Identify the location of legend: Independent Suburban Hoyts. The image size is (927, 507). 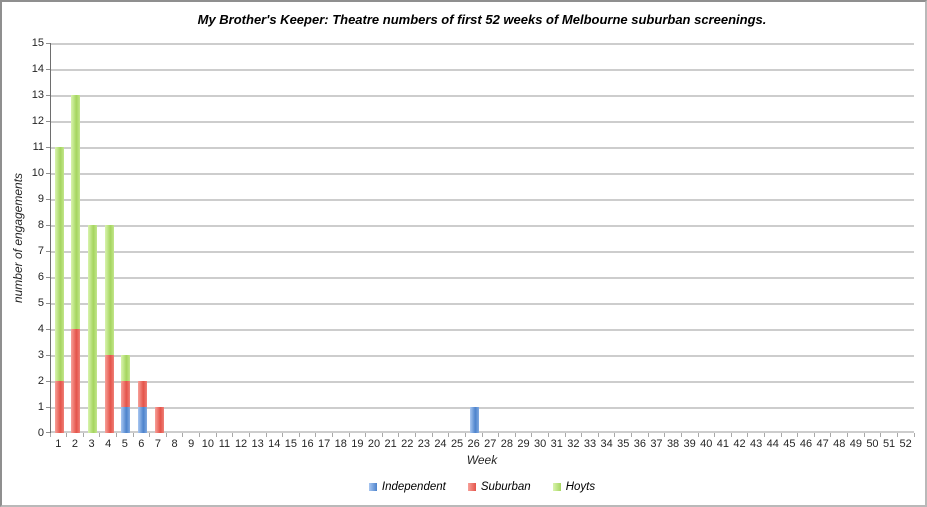
(482, 487).